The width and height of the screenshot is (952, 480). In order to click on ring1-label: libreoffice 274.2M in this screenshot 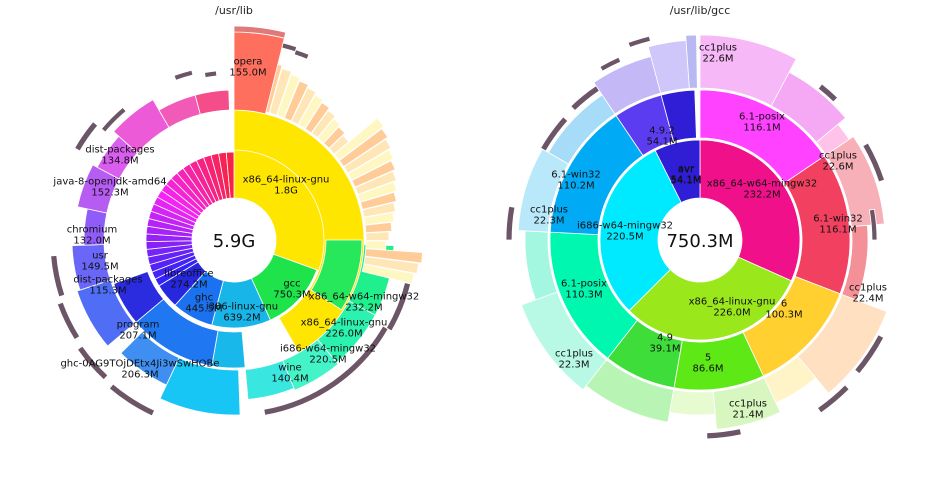, I will do `click(188, 280)`.